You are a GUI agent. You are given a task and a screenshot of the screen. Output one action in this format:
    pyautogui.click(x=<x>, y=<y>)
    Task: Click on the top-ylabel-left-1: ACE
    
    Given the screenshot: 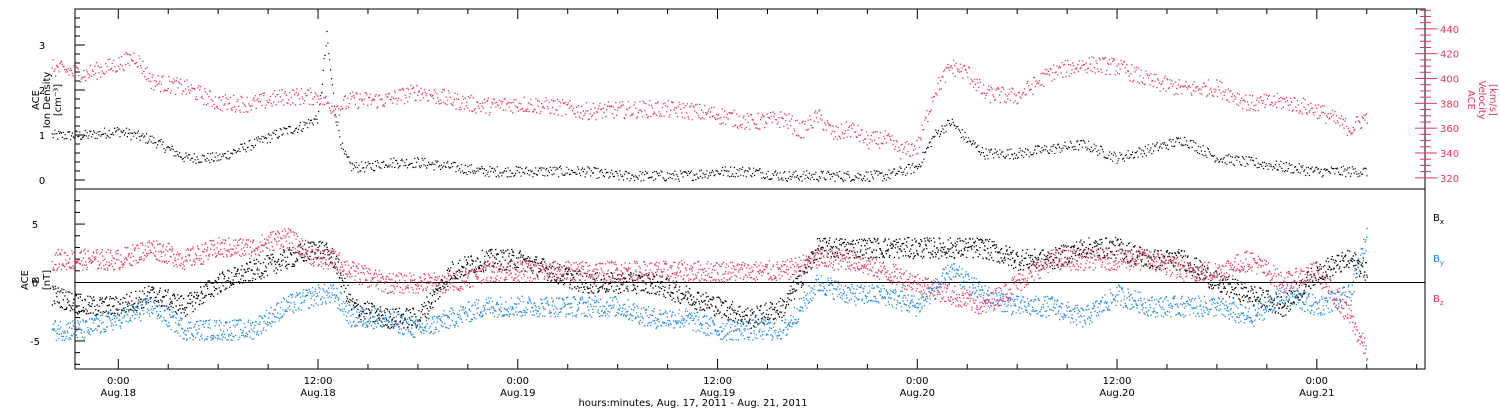 What is the action you would take?
    pyautogui.click(x=36, y=100)
    